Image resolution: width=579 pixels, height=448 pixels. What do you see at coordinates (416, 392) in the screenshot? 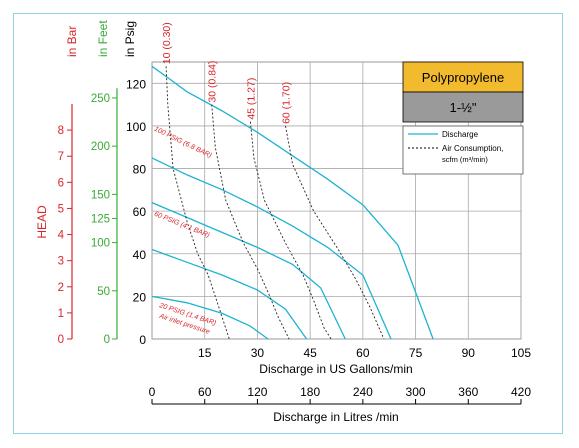
I see `lpm-tick-label: 300` at bounding box center [416, 392].